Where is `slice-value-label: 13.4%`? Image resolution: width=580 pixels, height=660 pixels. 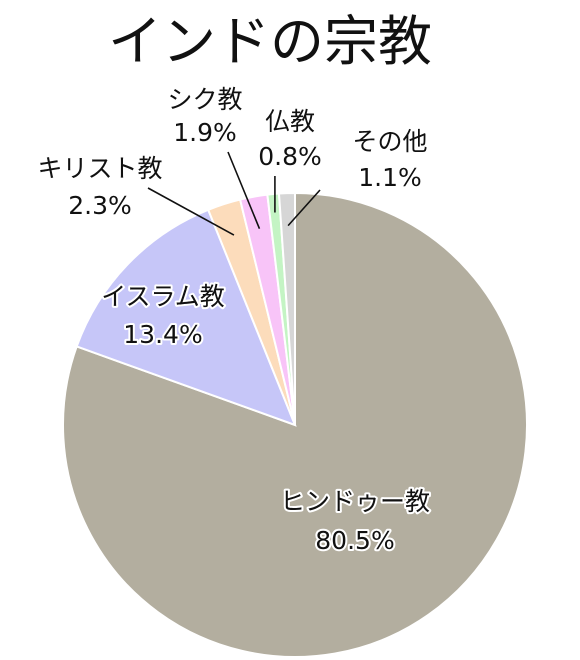
slice-value-label: 13.4% is located at coordinates (162, 334).